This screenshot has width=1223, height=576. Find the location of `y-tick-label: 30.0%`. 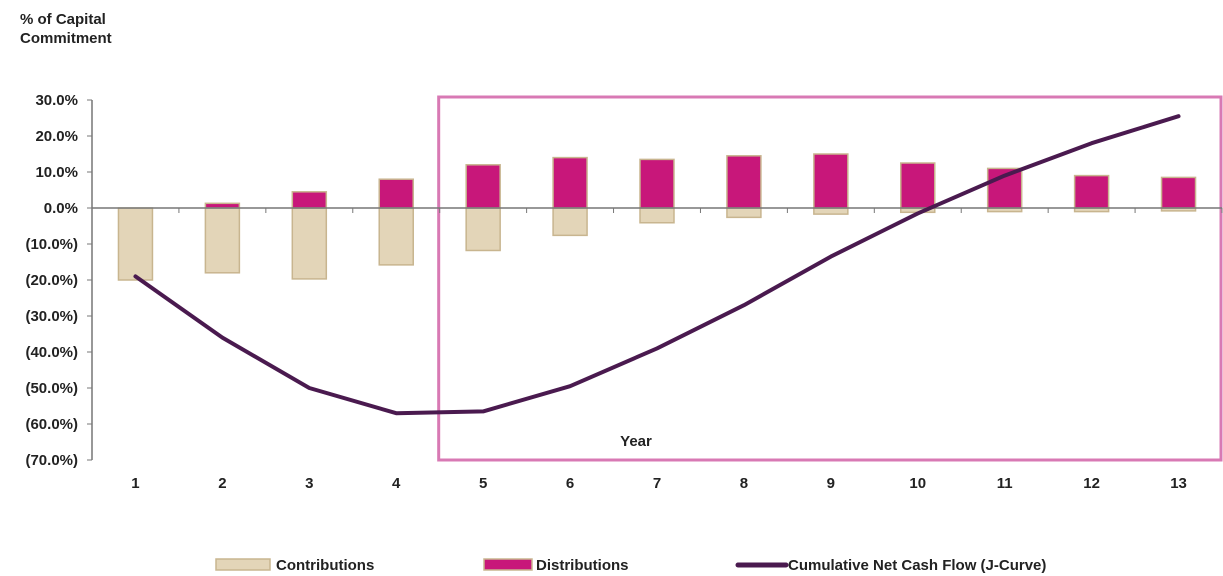

y-tick-label: 30.0% is located at coordinates (56, 100).